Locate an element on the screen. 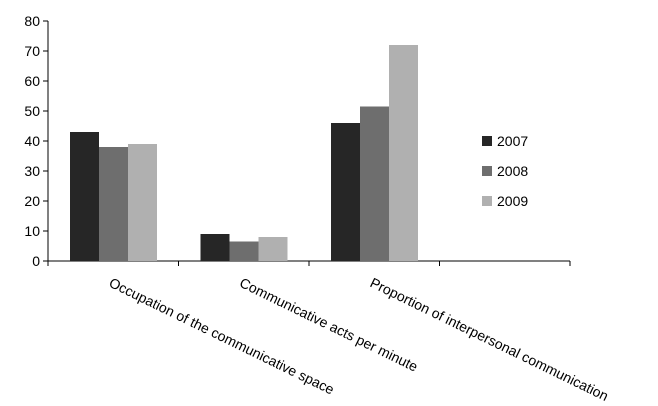  legend-label-2009: 2009 is located at coordinates (512, 201).